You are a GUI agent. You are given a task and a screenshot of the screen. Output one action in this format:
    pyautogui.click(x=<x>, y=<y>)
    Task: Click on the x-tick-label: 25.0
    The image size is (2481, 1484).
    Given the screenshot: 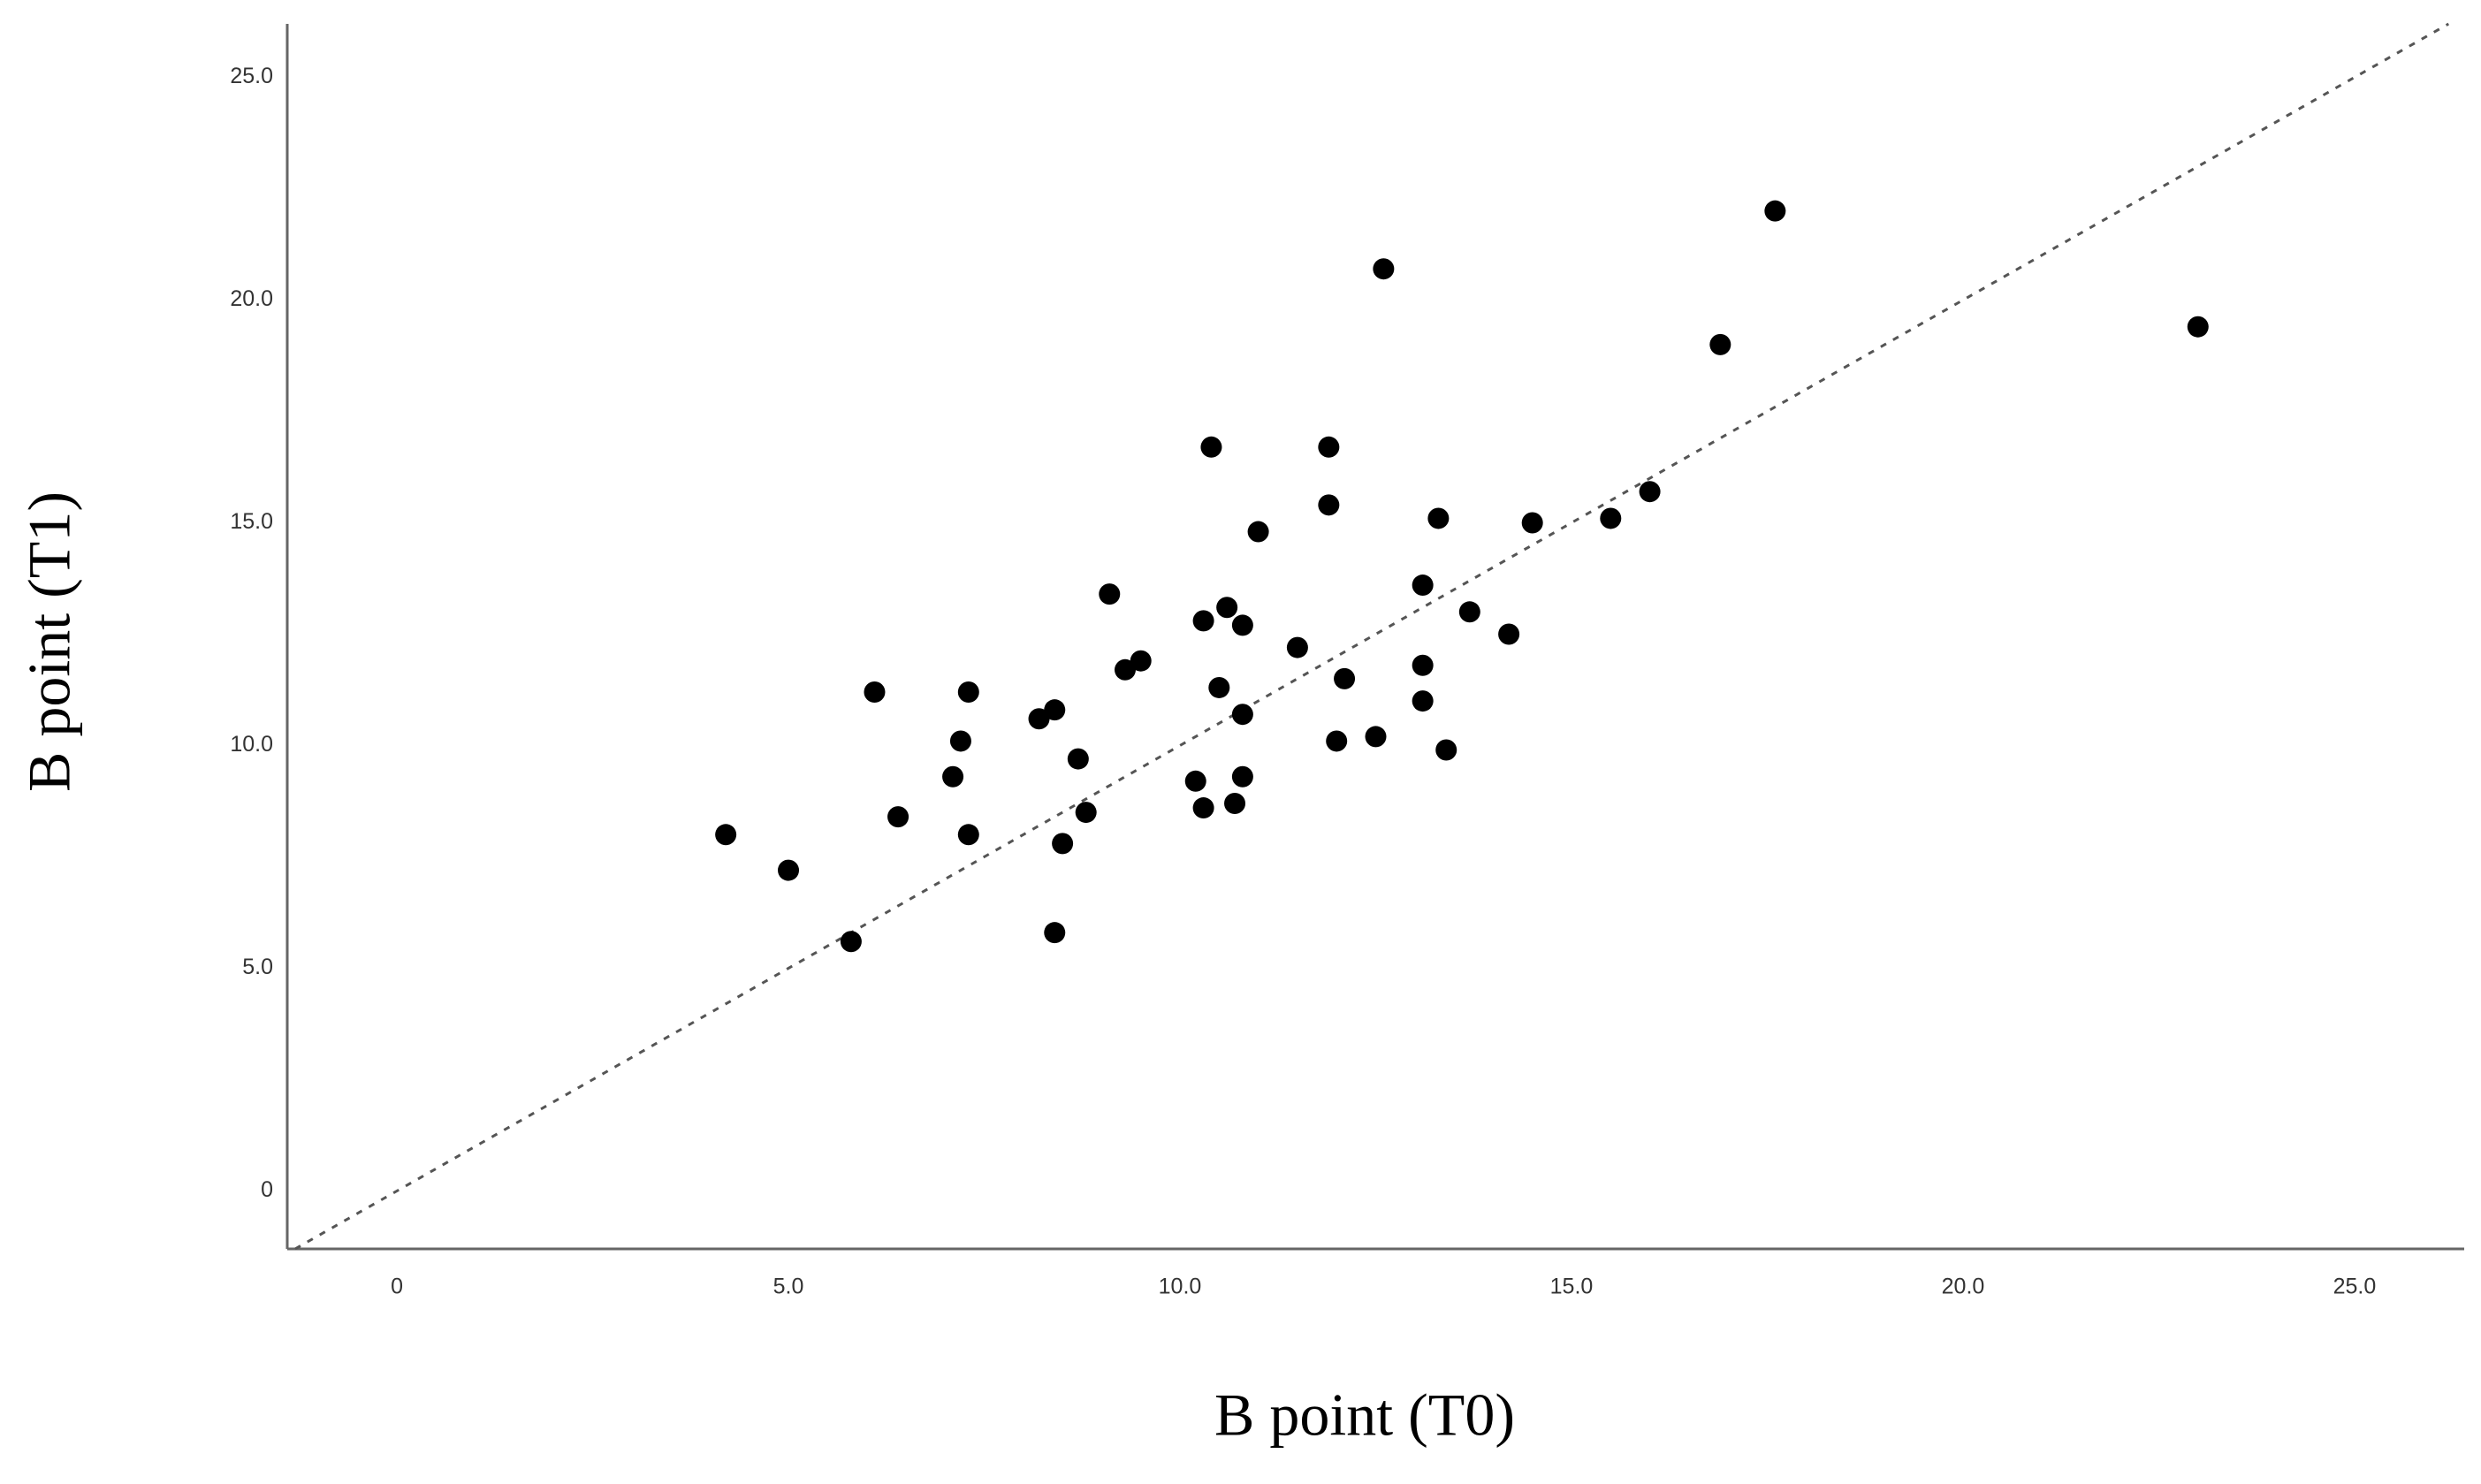 What is the action you would take?
    pyautogui.click(x=2355, y=1287)
    